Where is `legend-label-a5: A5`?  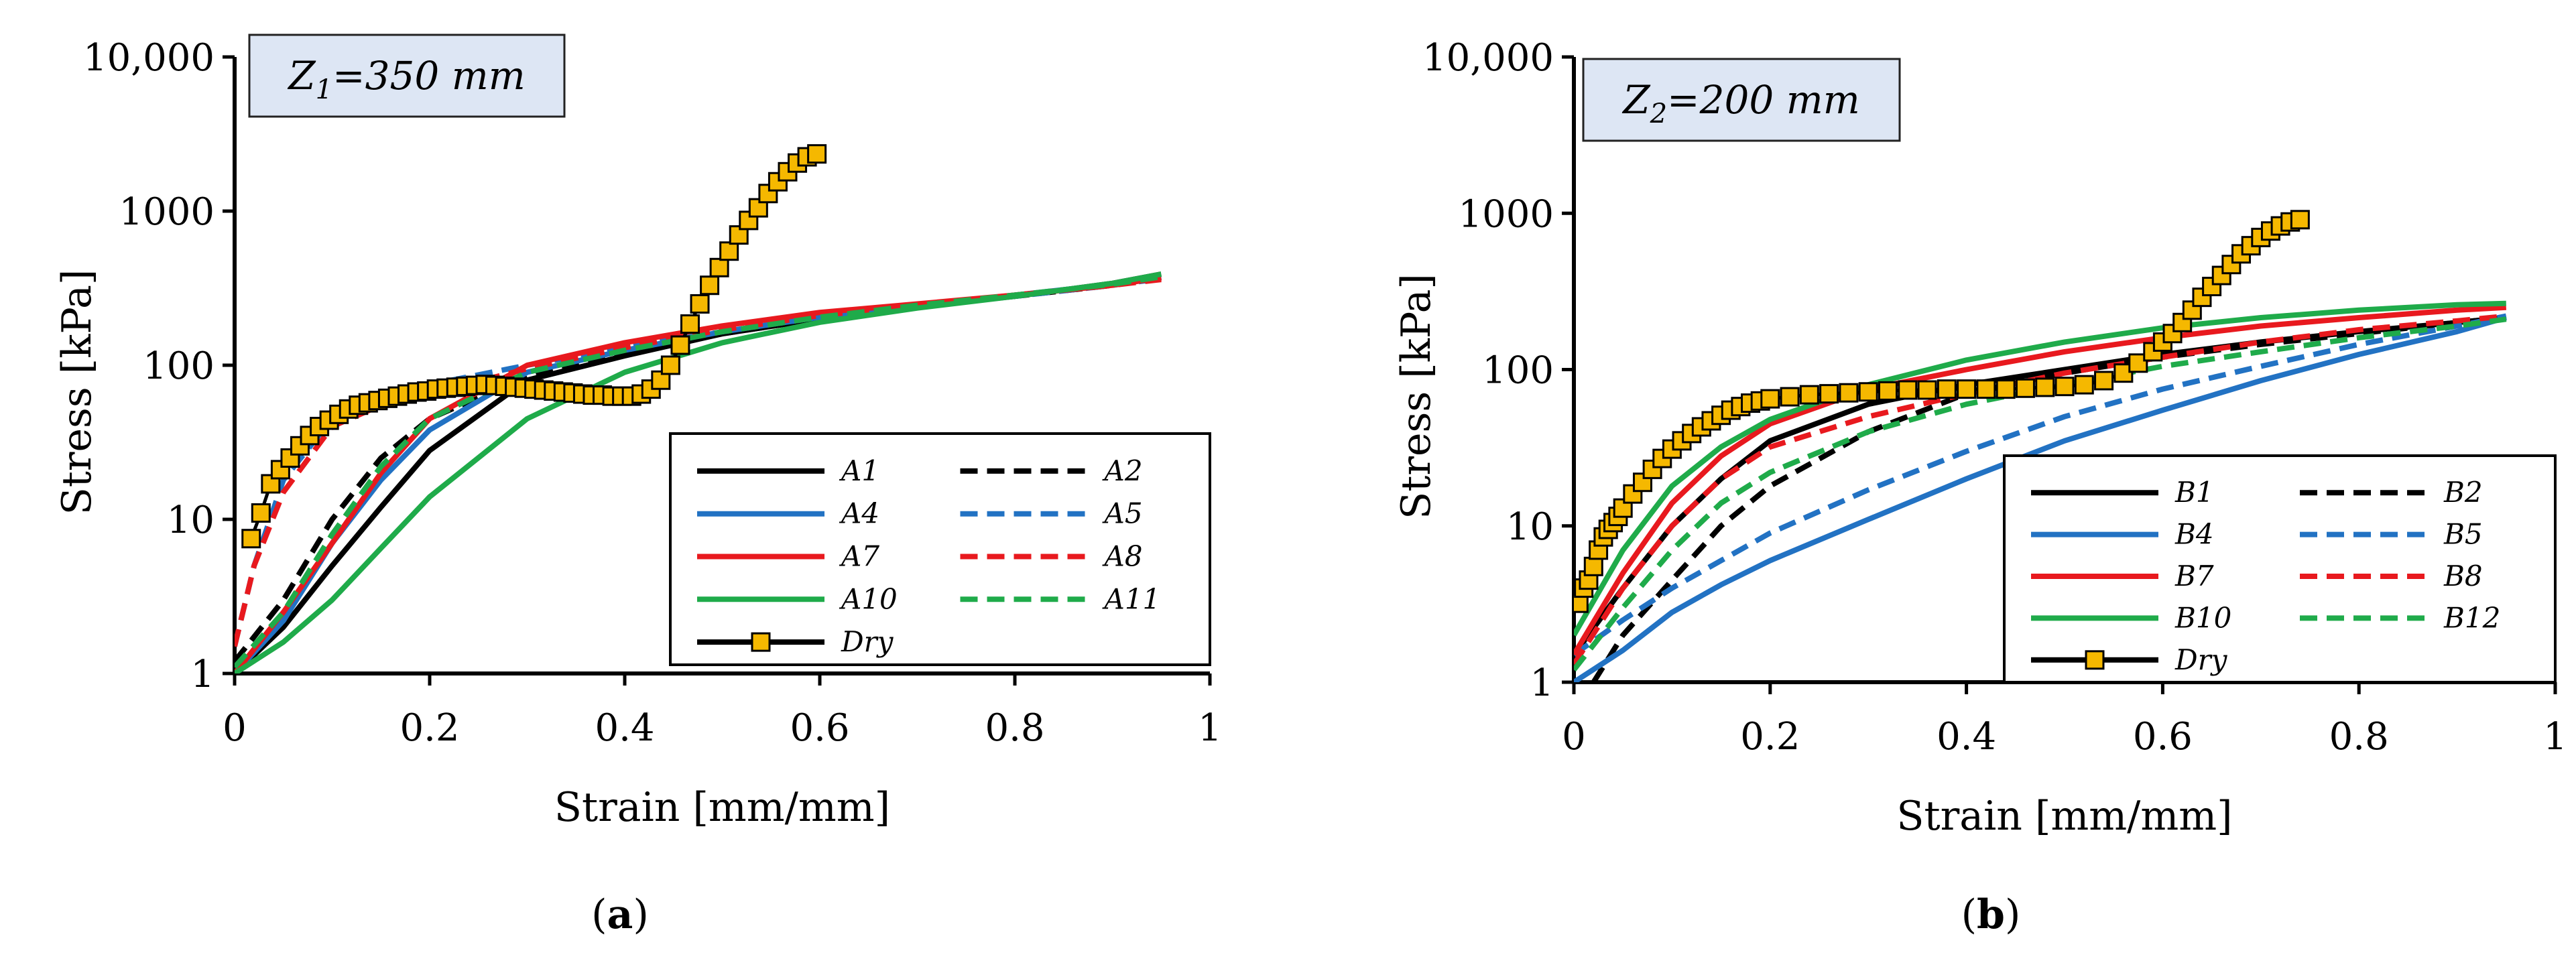 legend-label-a5: A5 is located at coordinates (1122, 513).